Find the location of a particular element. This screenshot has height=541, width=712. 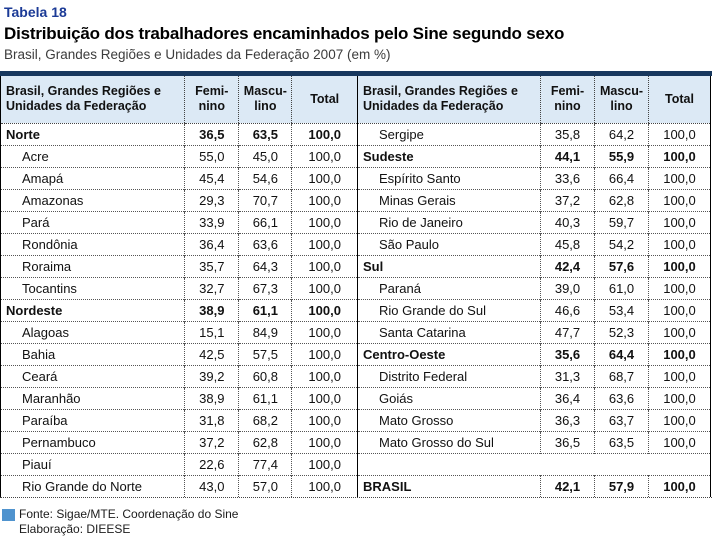

table-row: Roraima 35,7 64,3 100,0 is located at coordinates (178, 266).